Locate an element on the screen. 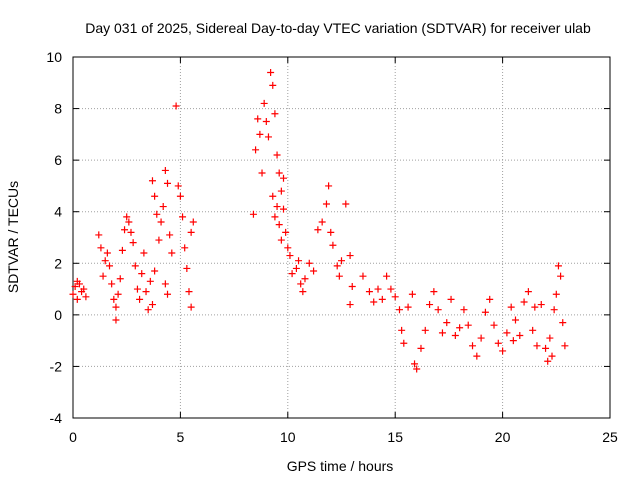  y-tick-label-4: 4 is located at coordinates (58, 212).